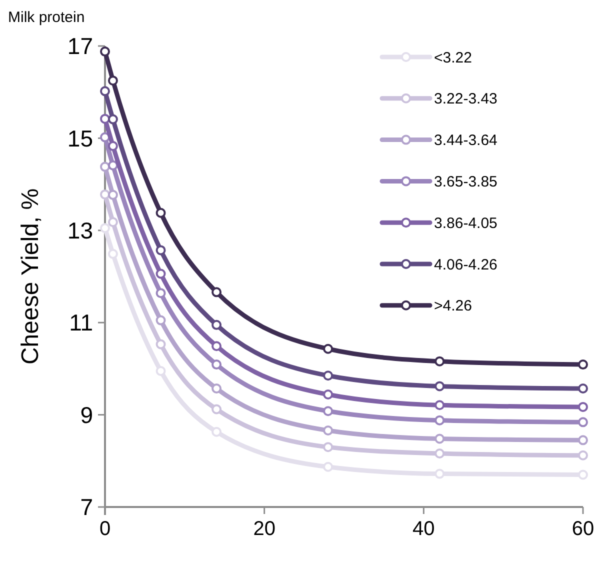 The height and width of the screenshot is (565, 607). Describe the element at coordinates (583, 529) in the screenshot. I see `x-tick-label: 60` at that location.